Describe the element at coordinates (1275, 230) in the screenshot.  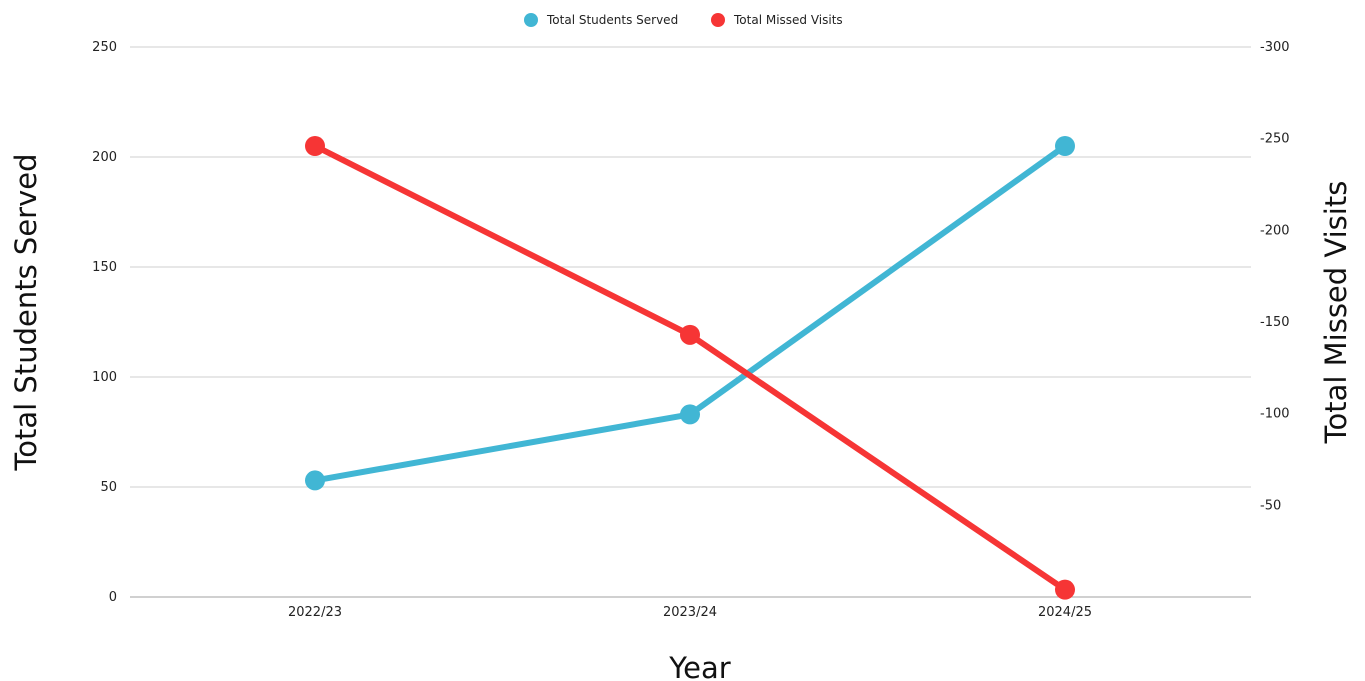
I see `right-y-tick-label: -200` at that location.